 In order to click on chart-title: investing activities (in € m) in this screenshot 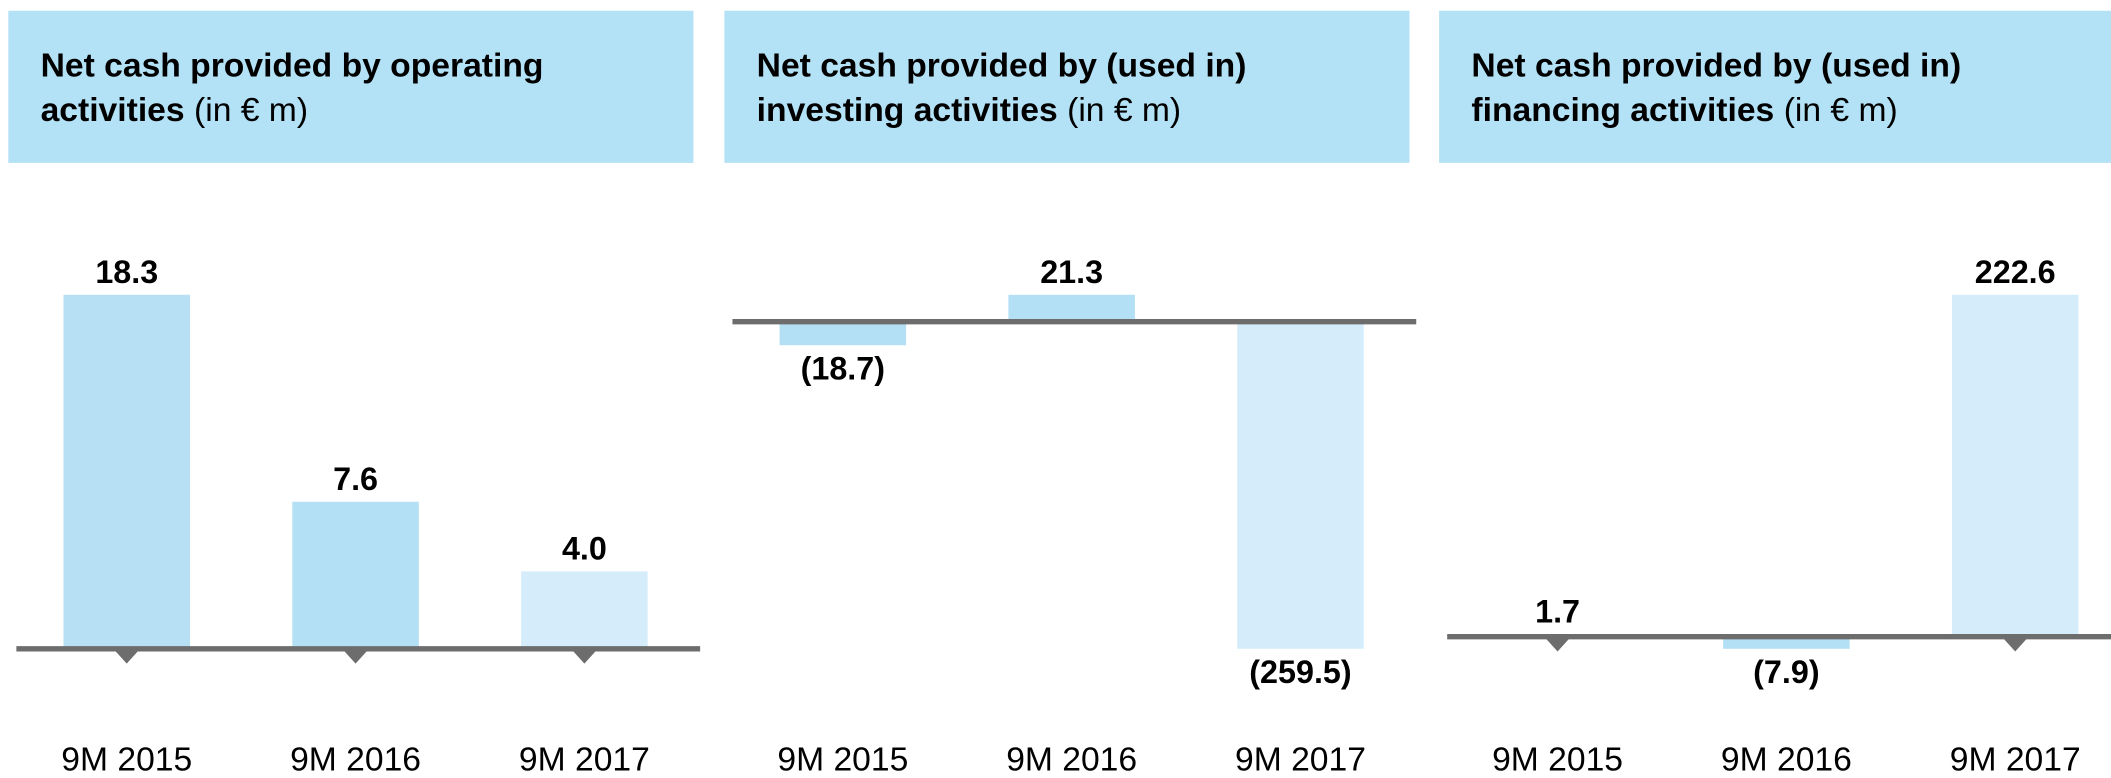, I will do `click(969, 110)`.